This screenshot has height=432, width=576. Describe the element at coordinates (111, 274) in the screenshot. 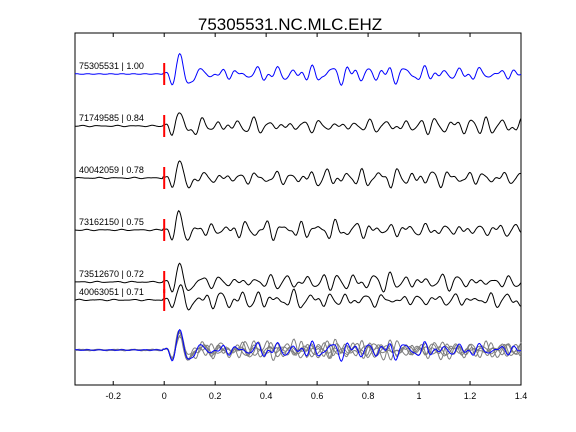

I see `trace-label-73512670: 73512670 | 0.72` at that location.